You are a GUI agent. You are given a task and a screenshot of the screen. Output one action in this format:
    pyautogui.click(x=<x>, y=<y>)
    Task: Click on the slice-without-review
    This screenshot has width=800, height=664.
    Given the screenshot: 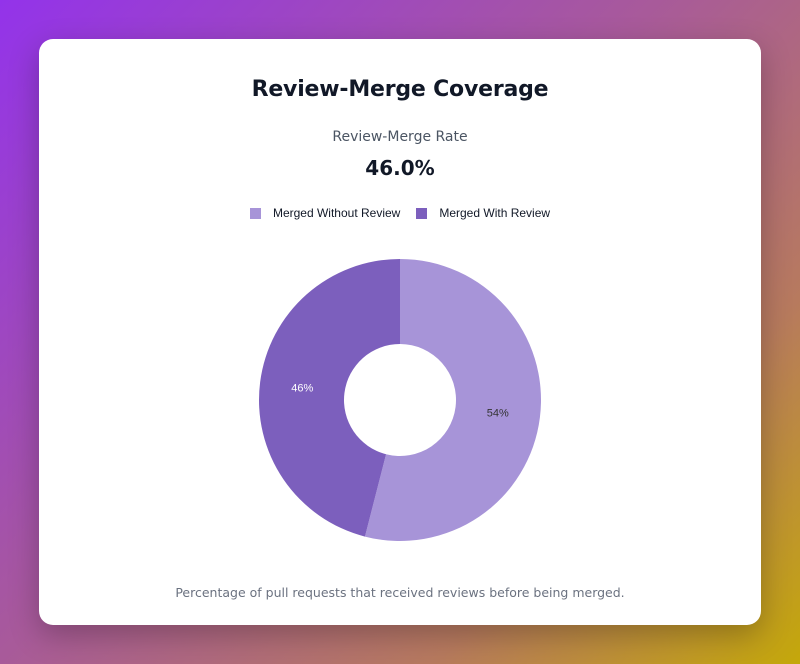 What is the action you would take?
    pyautogui.click(x=453, y=400)
    